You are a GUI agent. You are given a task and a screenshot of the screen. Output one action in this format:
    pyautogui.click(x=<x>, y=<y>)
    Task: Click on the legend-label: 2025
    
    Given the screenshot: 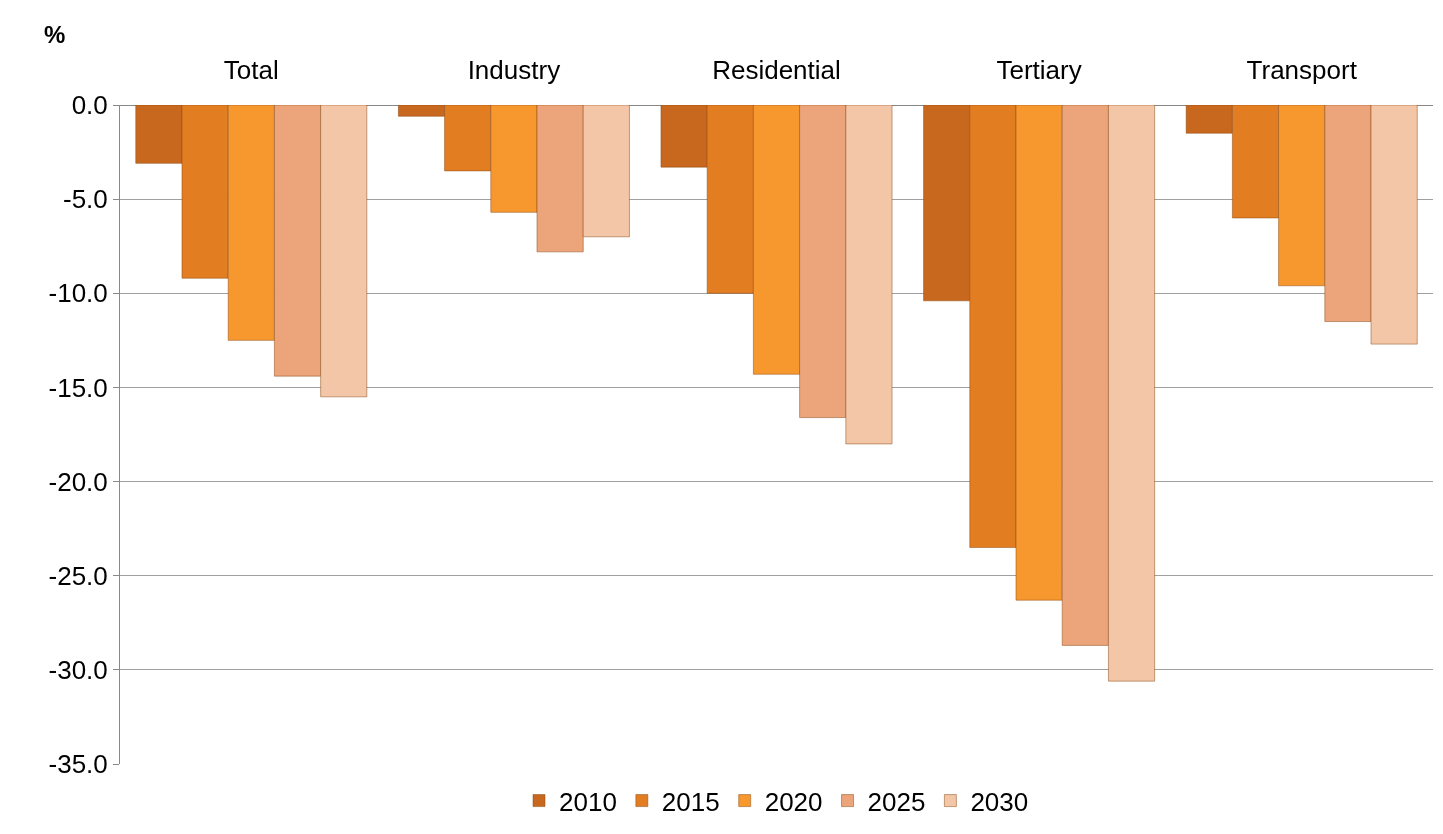 What is the action you would take?
    pyautogui.click(x=896, y=801)
    